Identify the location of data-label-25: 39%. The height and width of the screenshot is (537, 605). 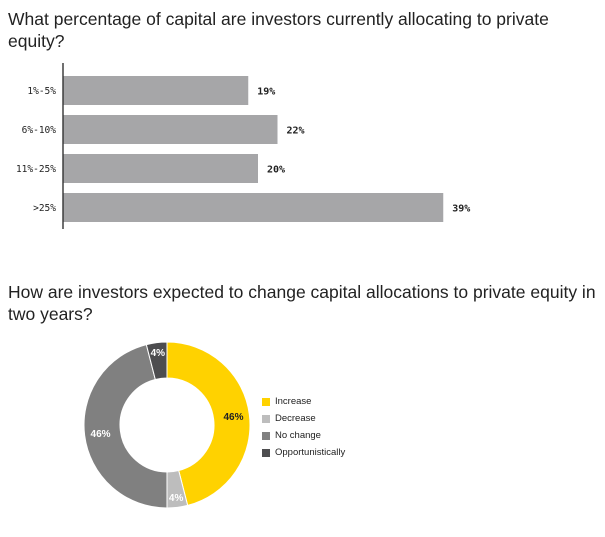
(461, 209).